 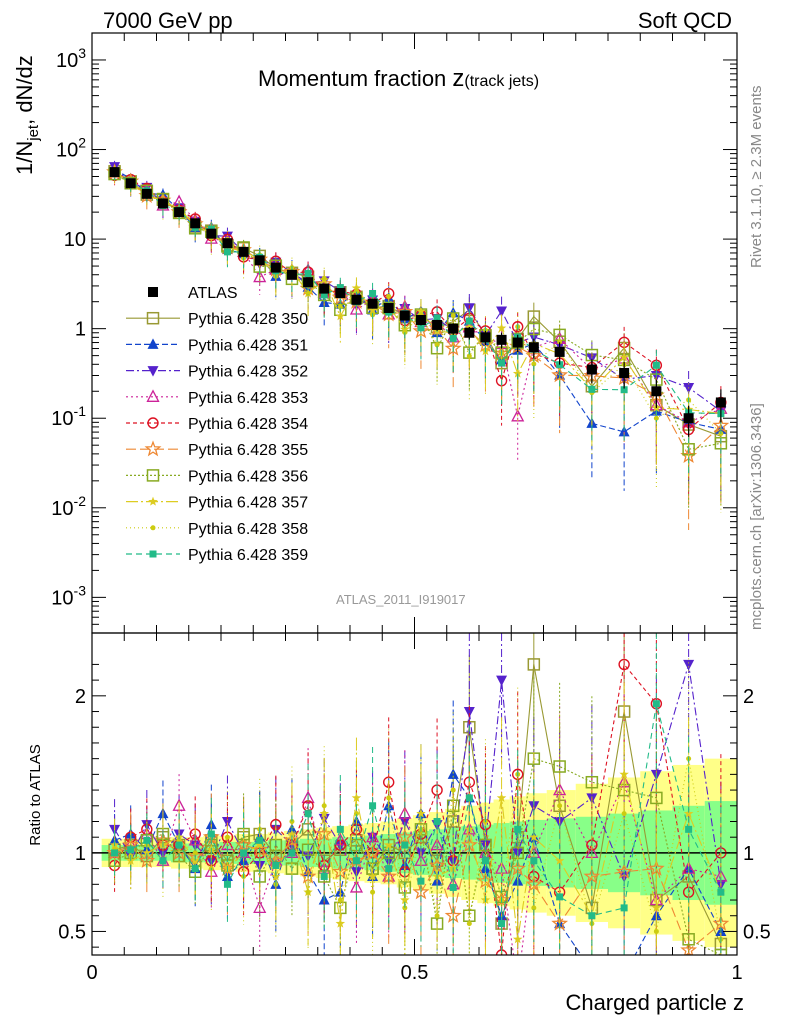 I want to click on legend-label: Pythia 6.428 350, so click(x=248, y=319).